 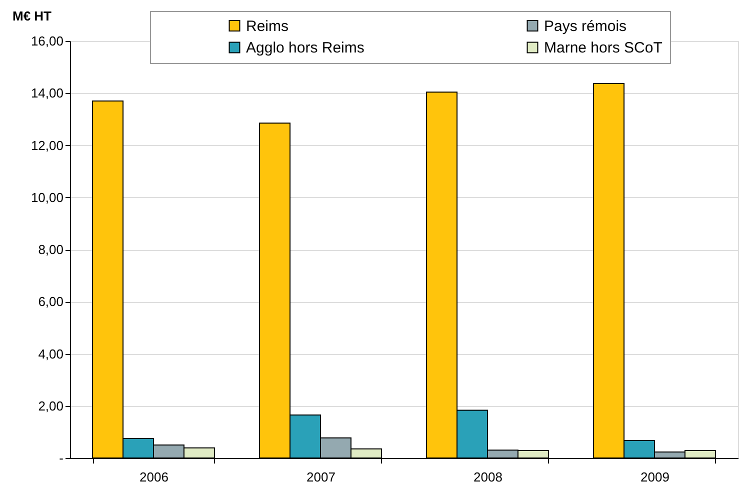 What do you see at coordinates (267, 26) in the screenshot?
I see `legend-label: Reims` at bounding box center [267, 26].